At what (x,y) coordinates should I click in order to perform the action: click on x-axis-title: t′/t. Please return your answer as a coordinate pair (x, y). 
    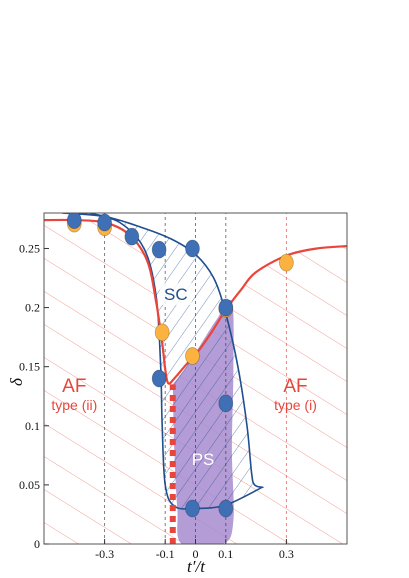
    Looking at the image, I should click on (196, 566).